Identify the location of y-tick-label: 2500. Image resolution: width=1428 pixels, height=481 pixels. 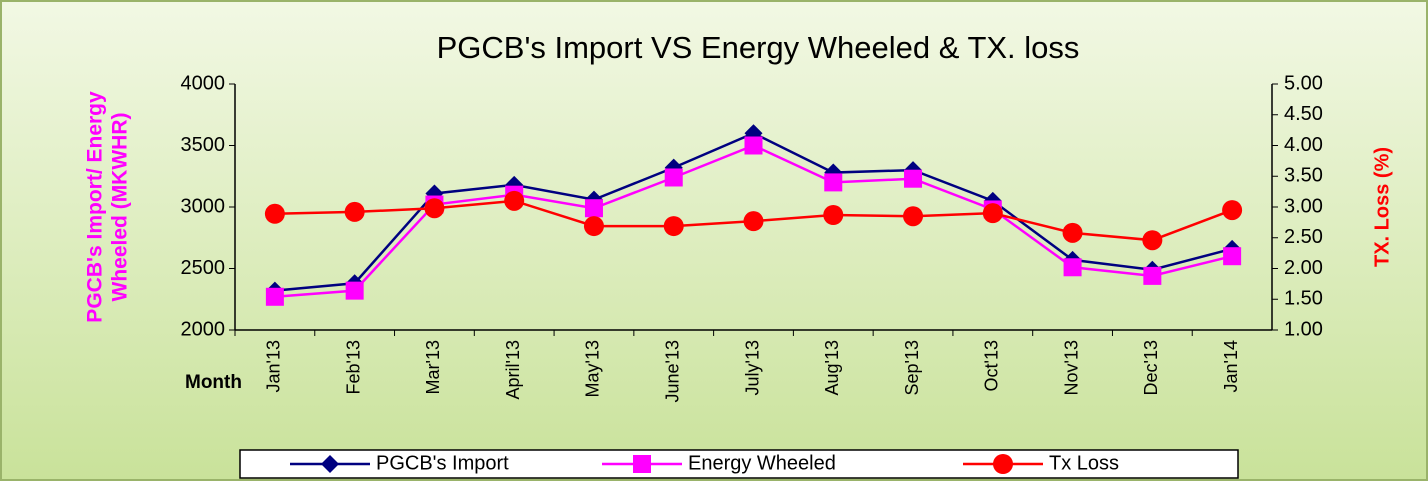
(203, 268).